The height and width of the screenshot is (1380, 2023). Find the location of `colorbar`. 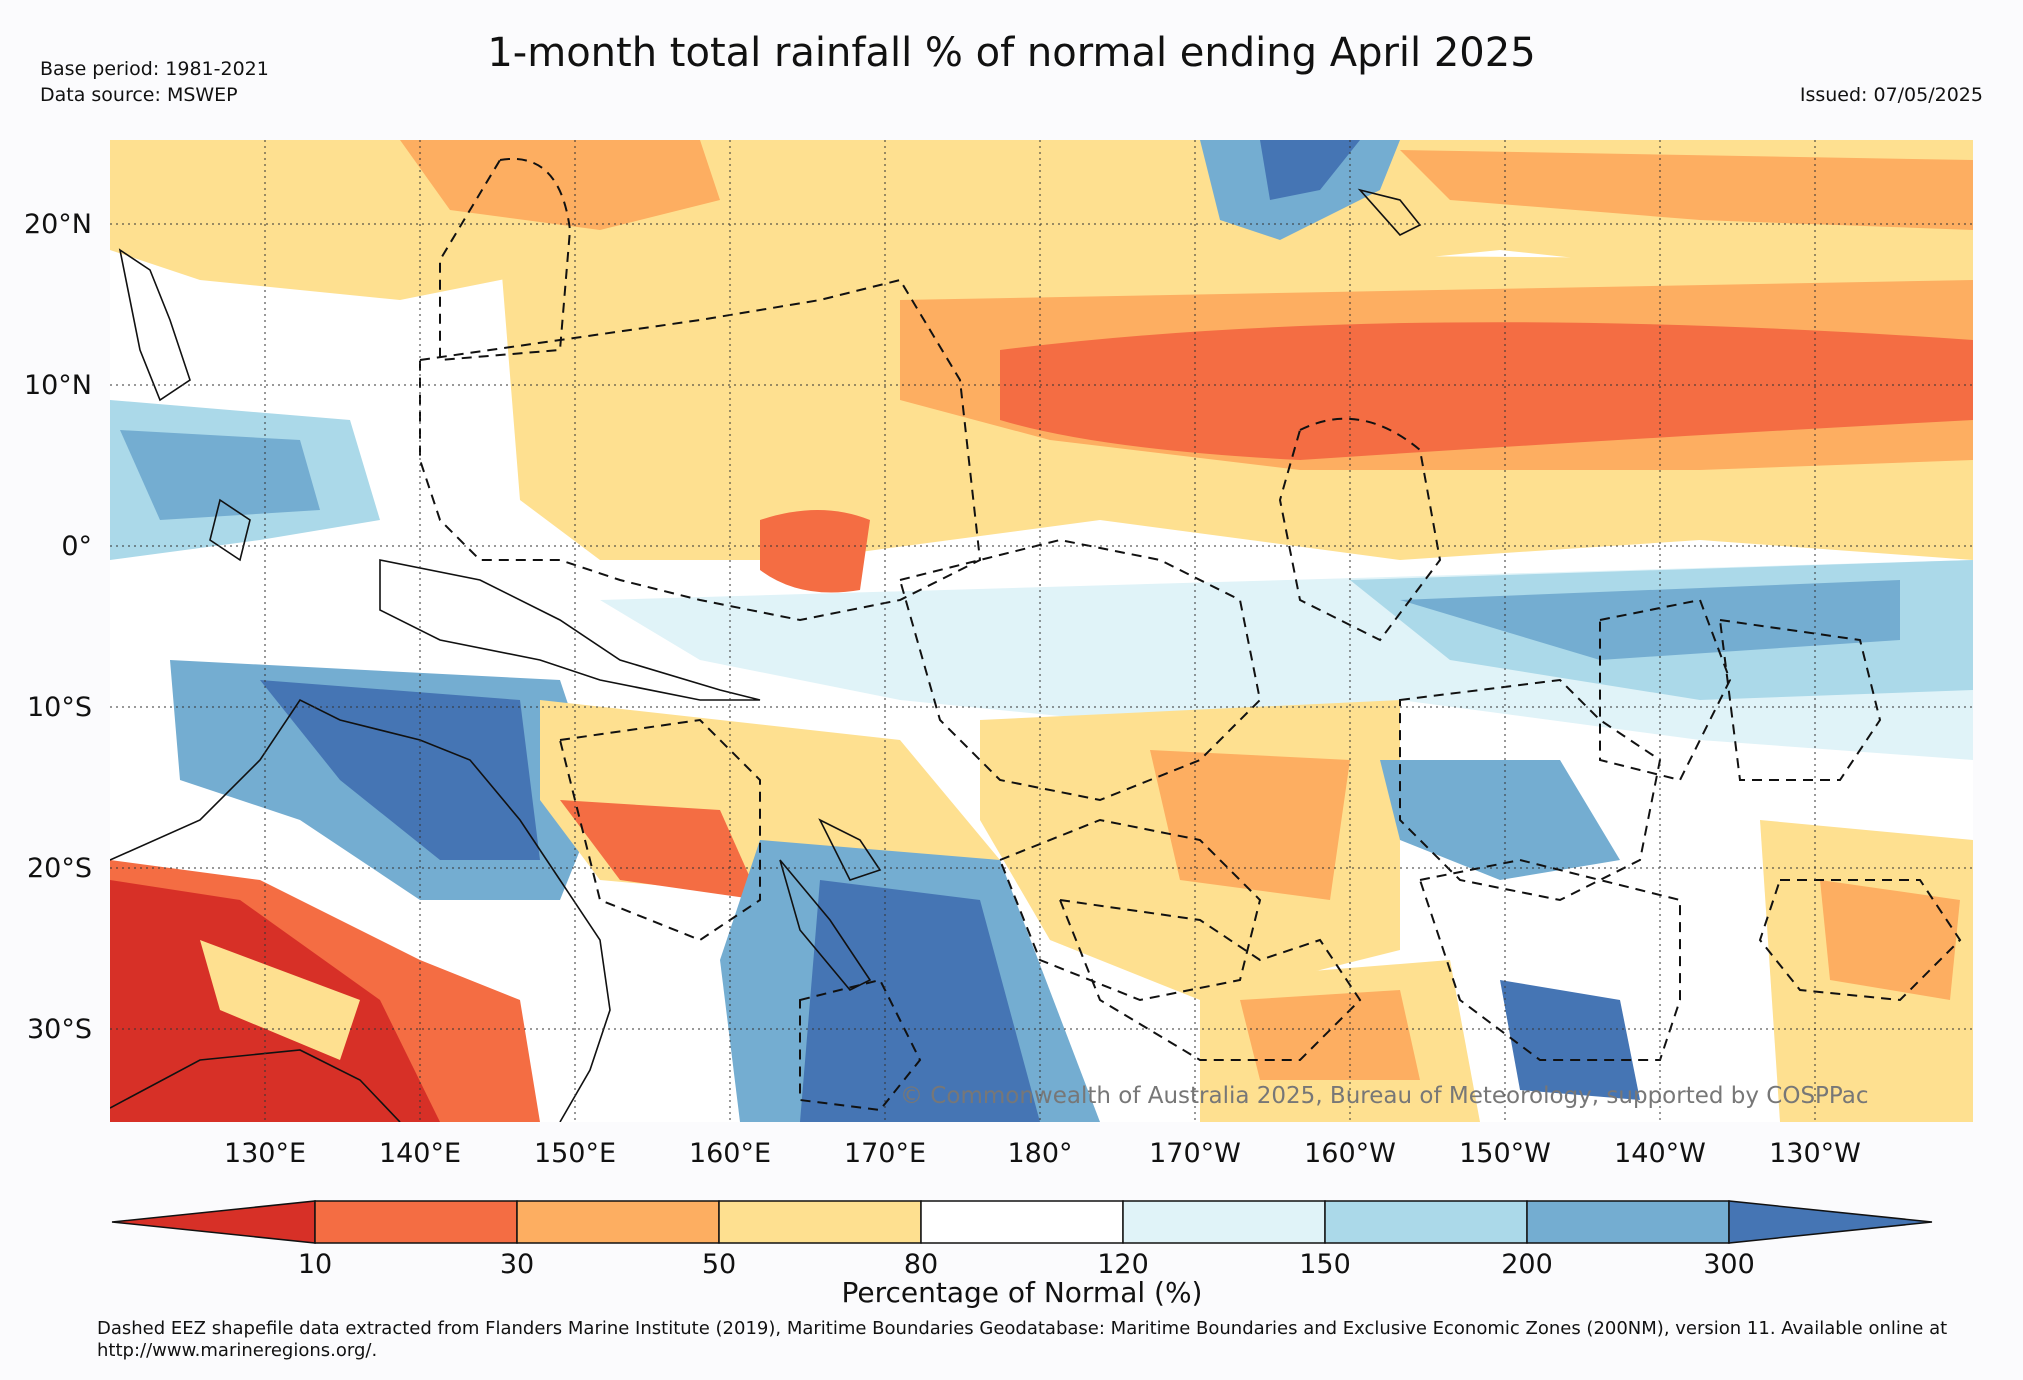

colorbar is located at coordinates (1022, 1222).